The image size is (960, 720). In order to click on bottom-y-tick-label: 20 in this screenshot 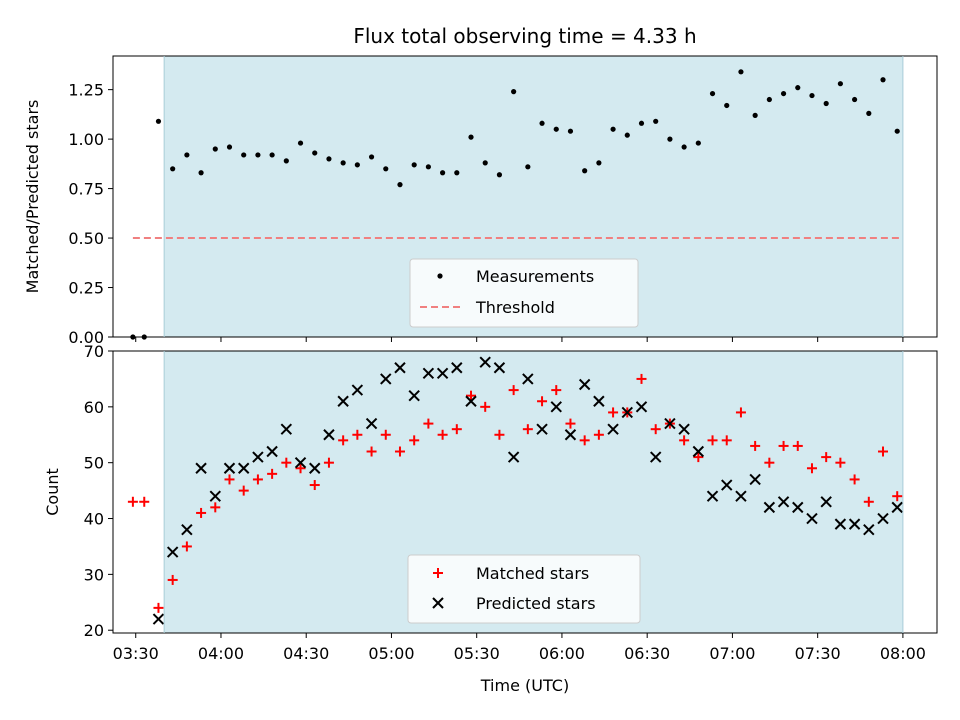, I will do `click(94, 630)`.